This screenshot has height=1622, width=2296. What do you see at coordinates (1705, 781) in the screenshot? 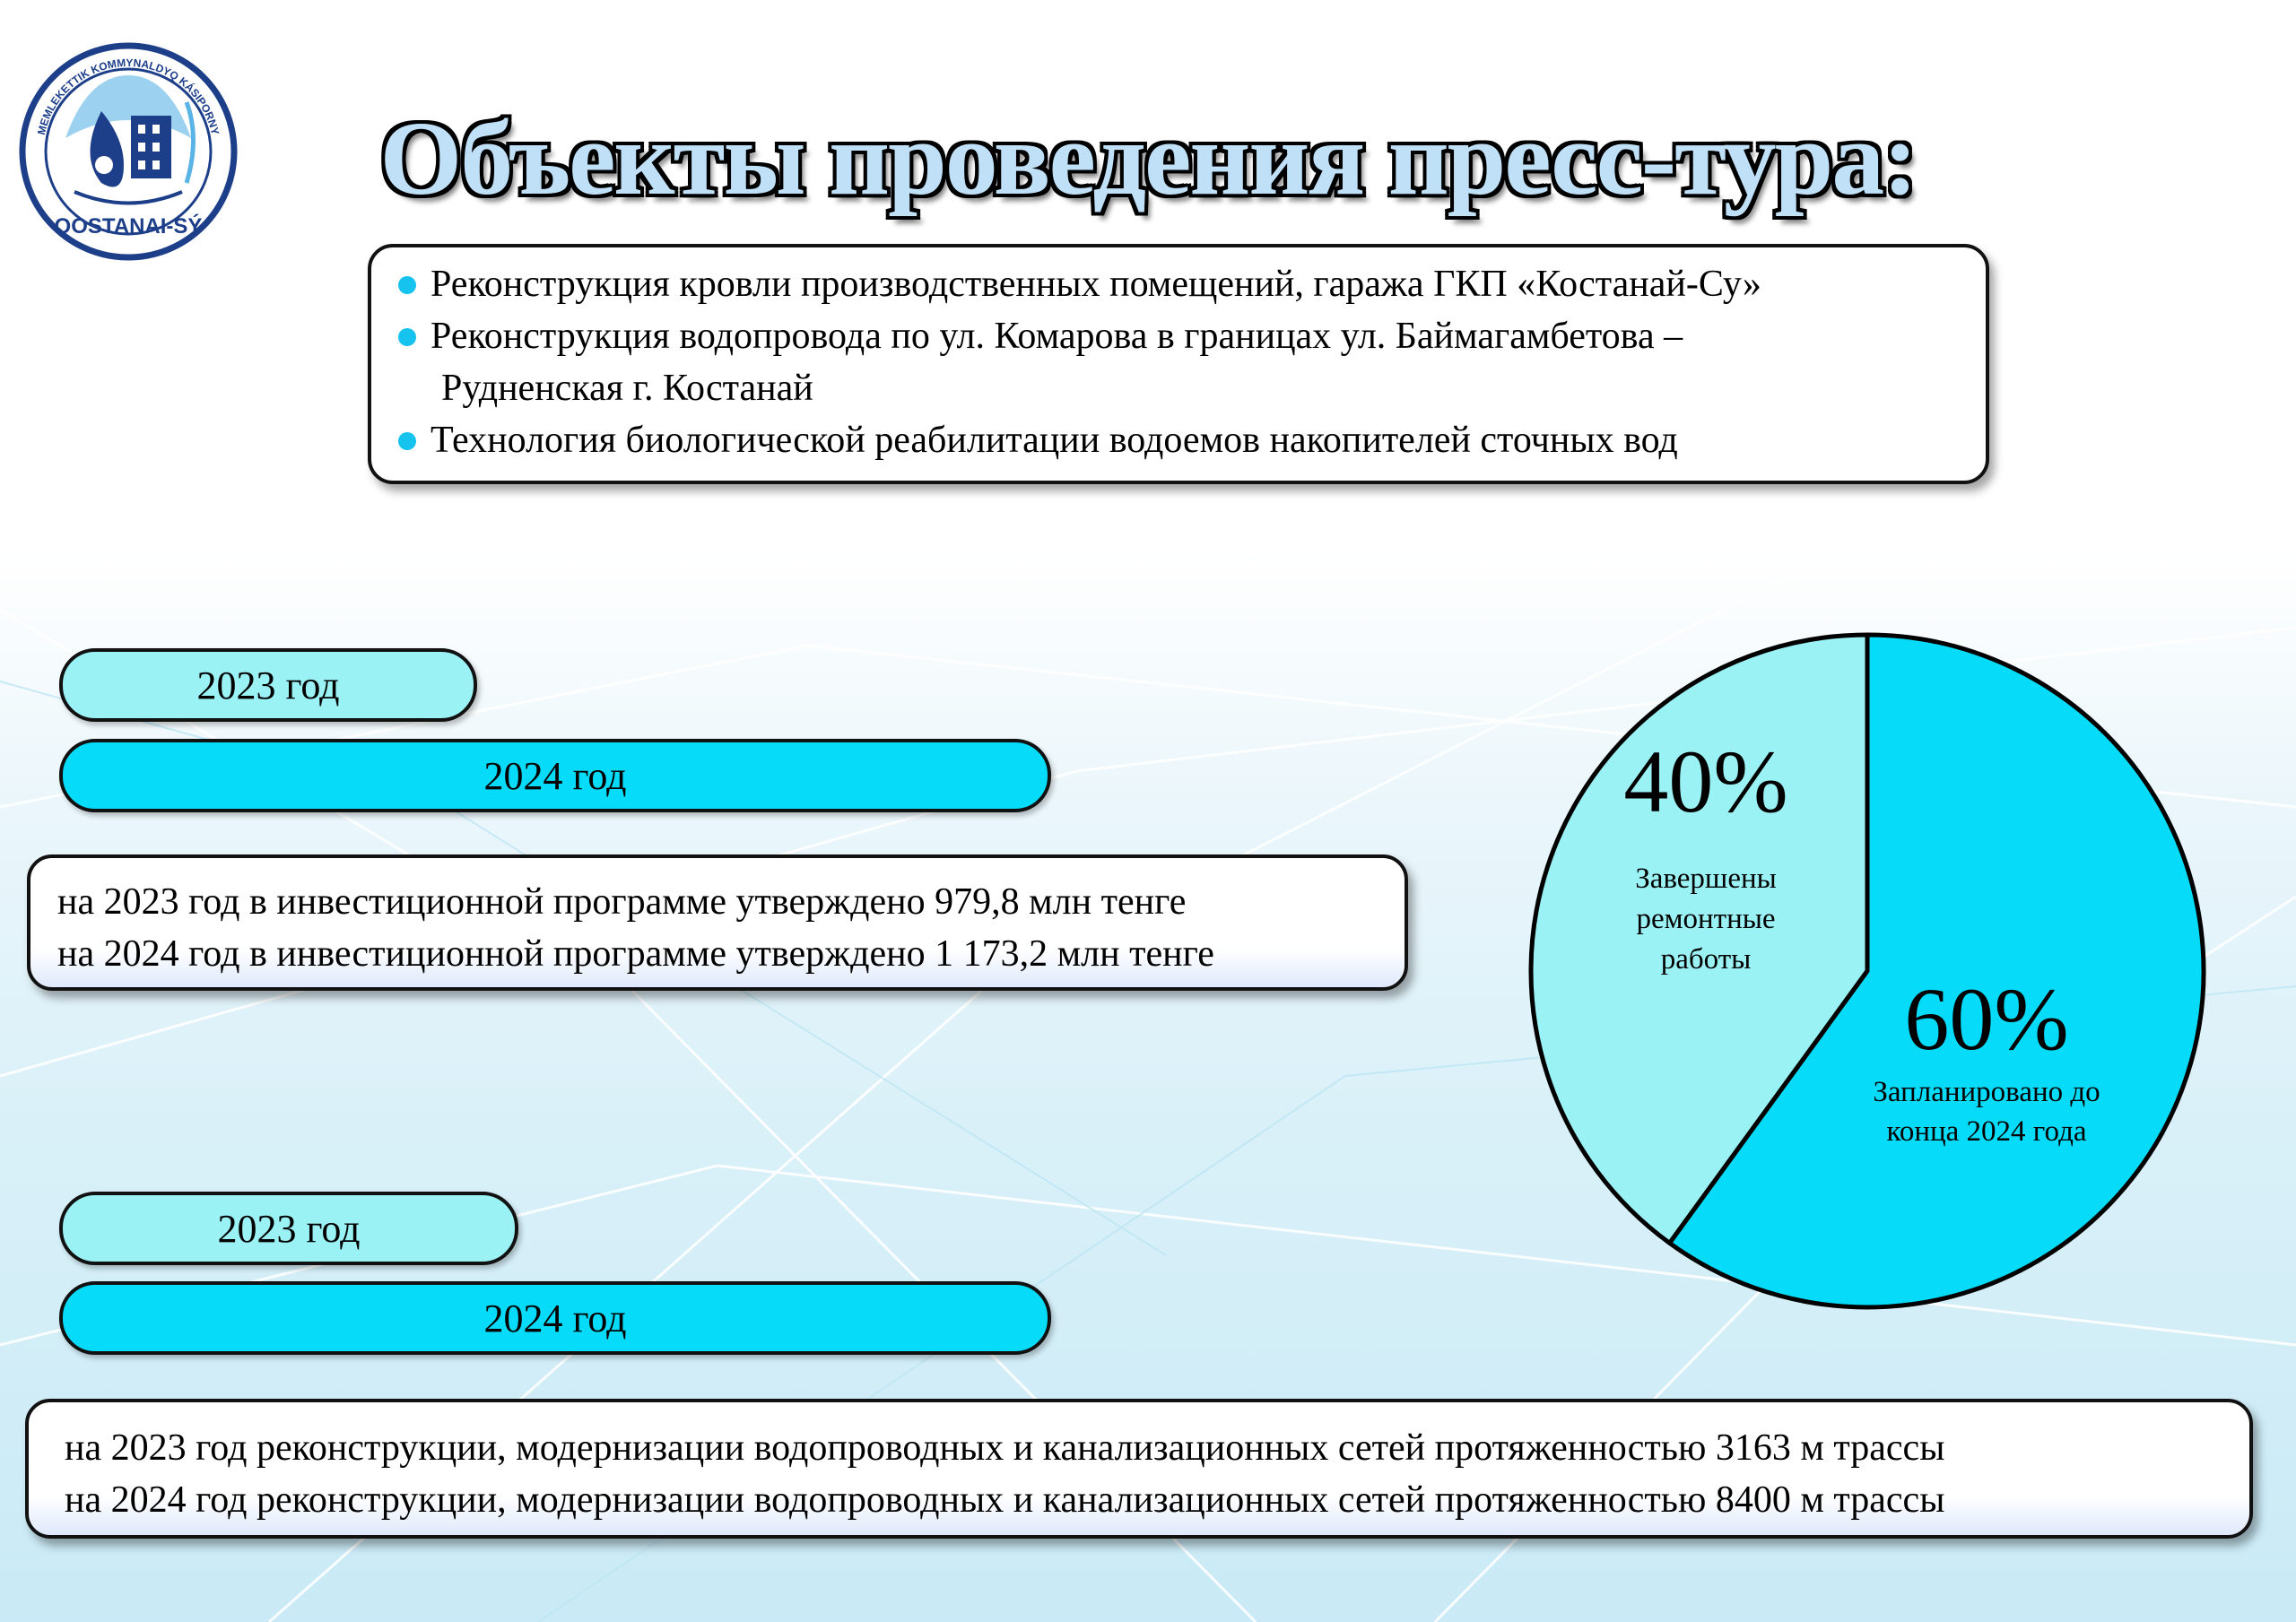
I see `pie-percent-label: 40%` at bounding box center [1705, 781].